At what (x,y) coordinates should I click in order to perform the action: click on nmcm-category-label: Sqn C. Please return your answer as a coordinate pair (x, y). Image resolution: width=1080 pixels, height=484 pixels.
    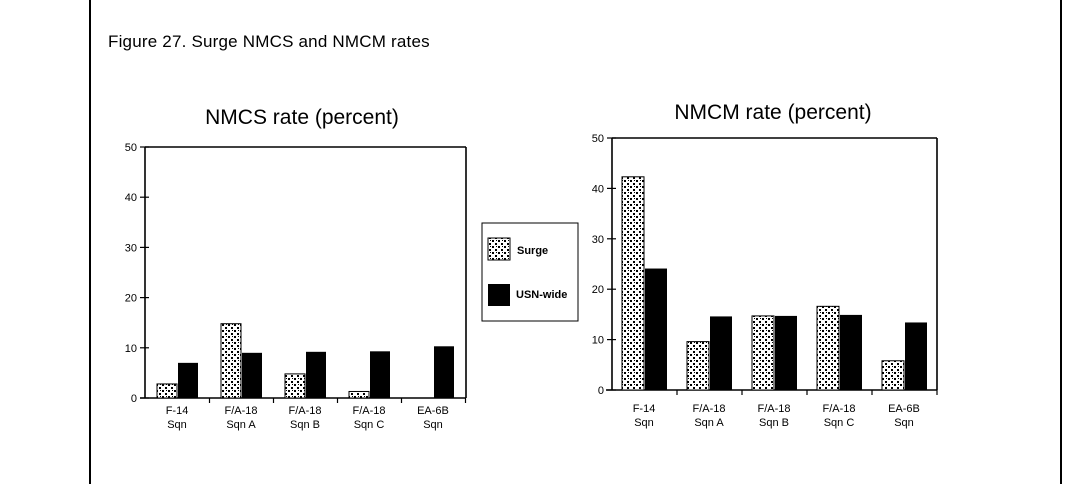
    Looking at the image, I should click on (839, 423).